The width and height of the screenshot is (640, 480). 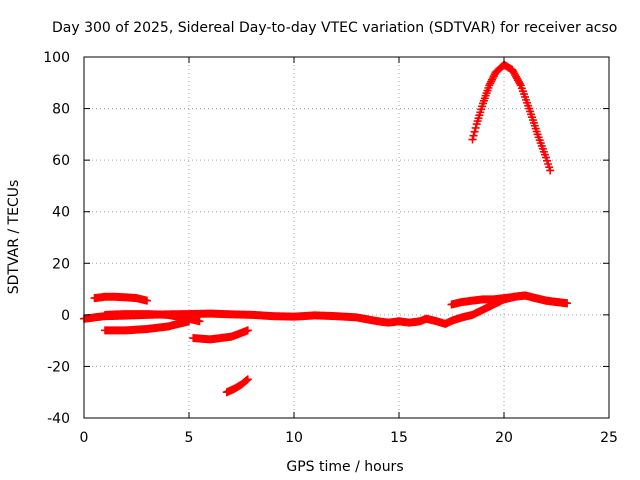 What do you see at coordinates (84, 438) in the screenshot?
I see `x-tick-label: 0` at bounding box center [84, 438].